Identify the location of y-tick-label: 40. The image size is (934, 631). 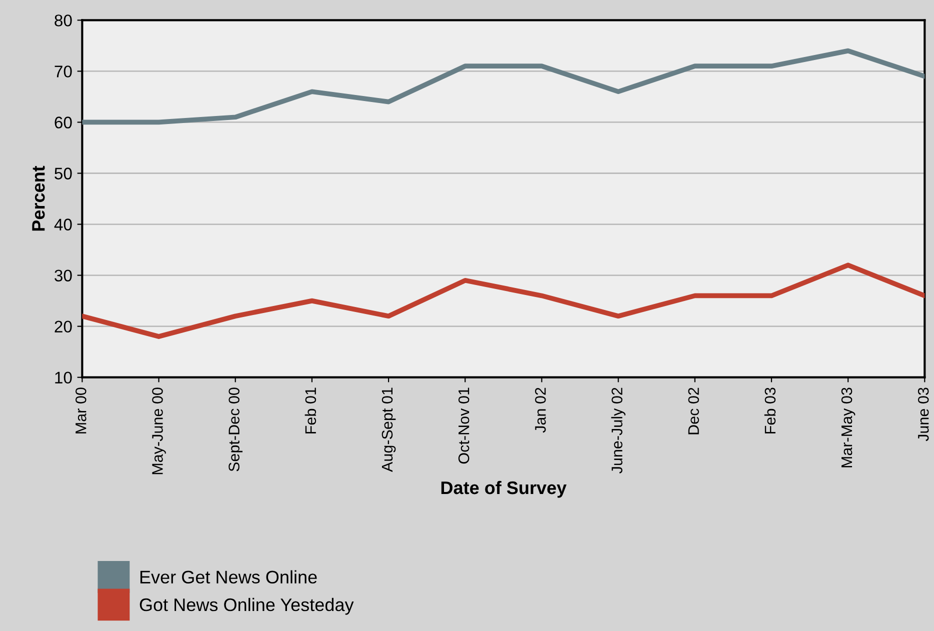
(63, 224).